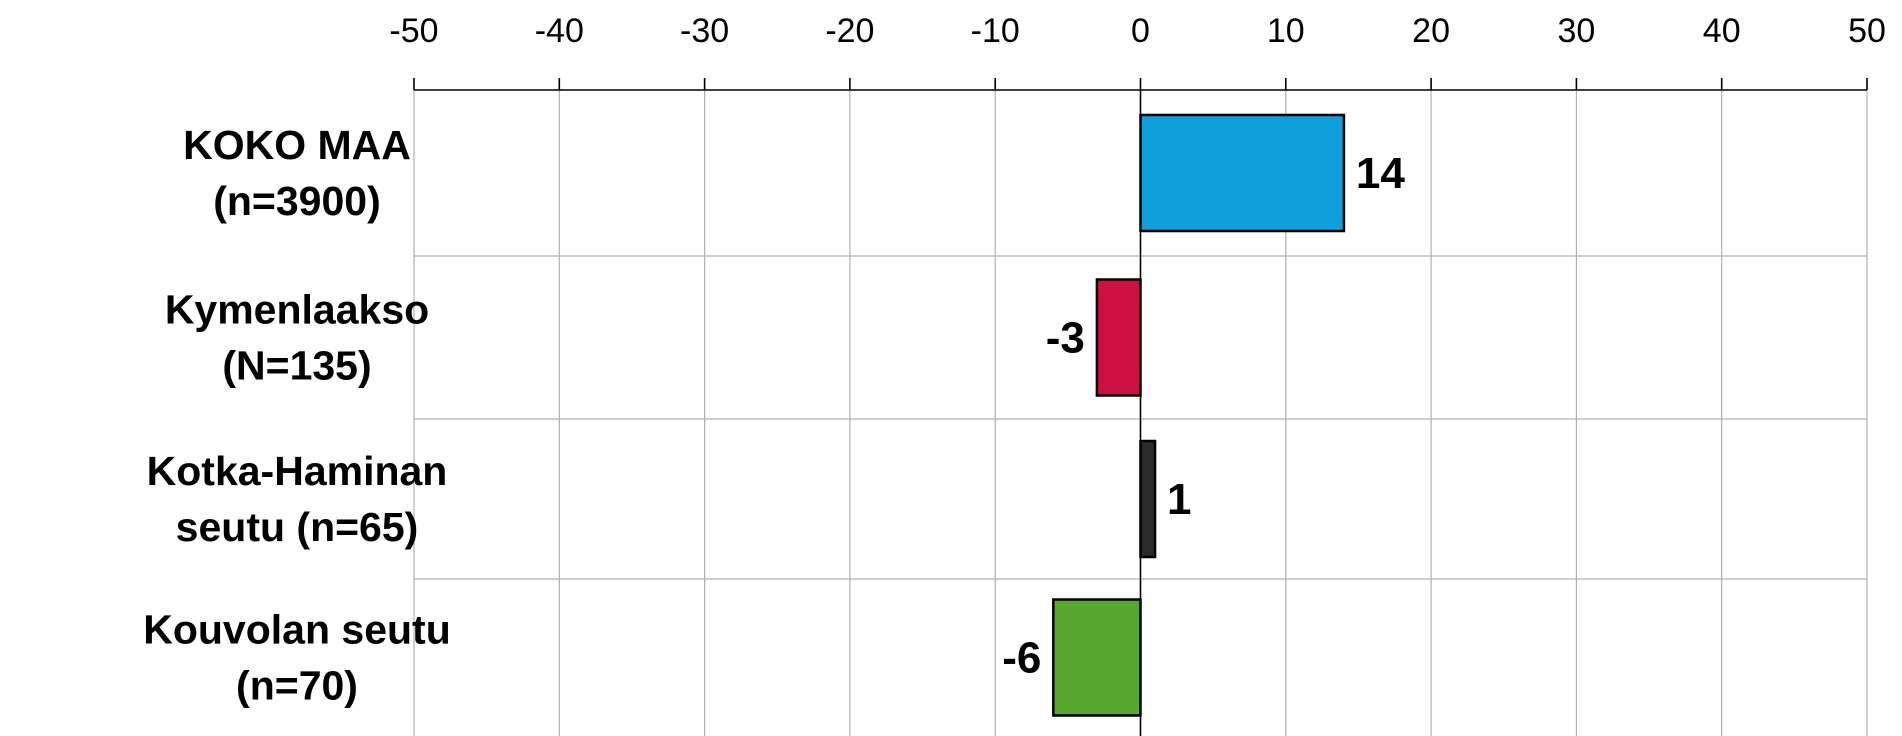  Describe the element at coordinates (849, 31) in the screenshot. I see `x-tick-label: -20` at that location.